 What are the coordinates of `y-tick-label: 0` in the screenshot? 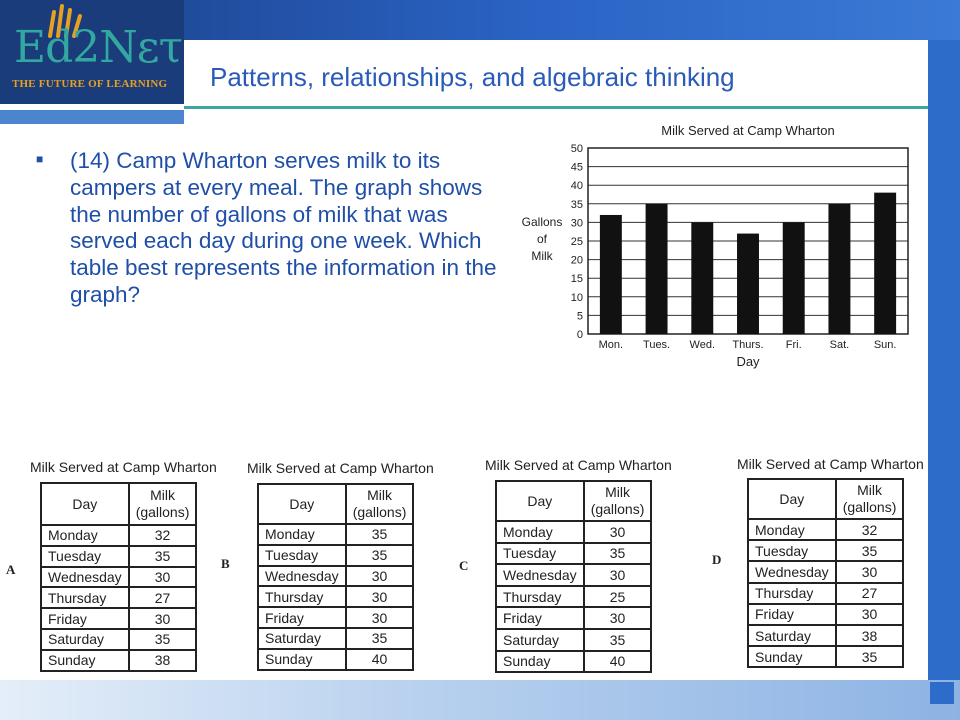 It's located at (580, 335).